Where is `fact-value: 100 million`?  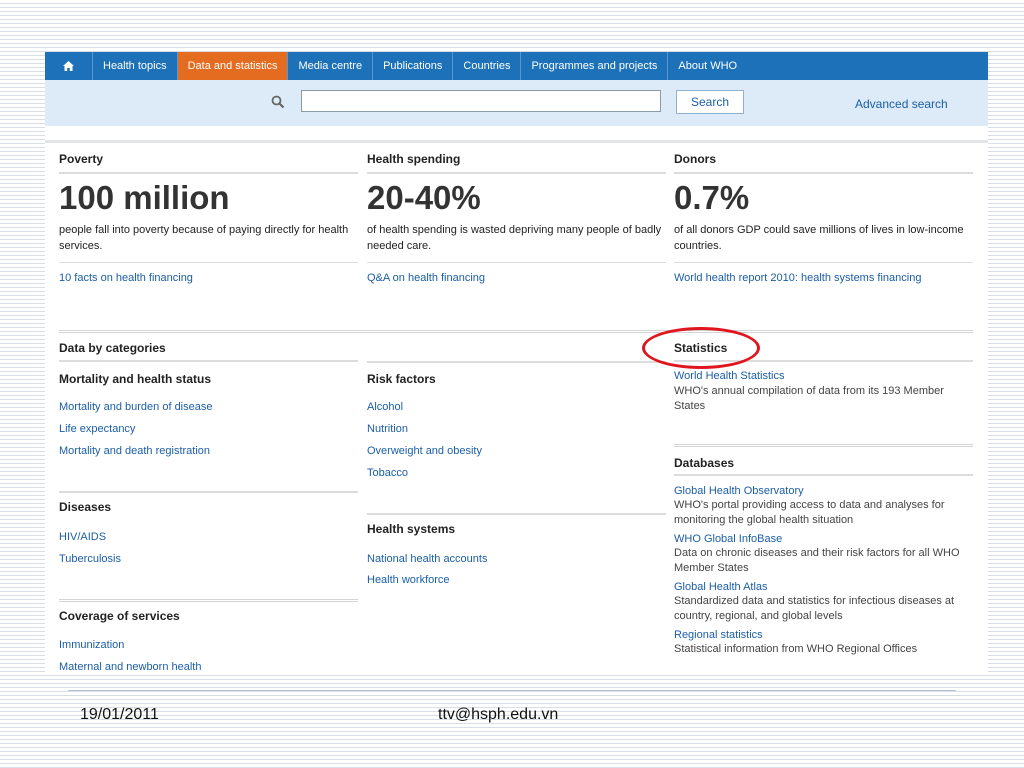 fact-value: 100 million is located at coordinates (144, 197).